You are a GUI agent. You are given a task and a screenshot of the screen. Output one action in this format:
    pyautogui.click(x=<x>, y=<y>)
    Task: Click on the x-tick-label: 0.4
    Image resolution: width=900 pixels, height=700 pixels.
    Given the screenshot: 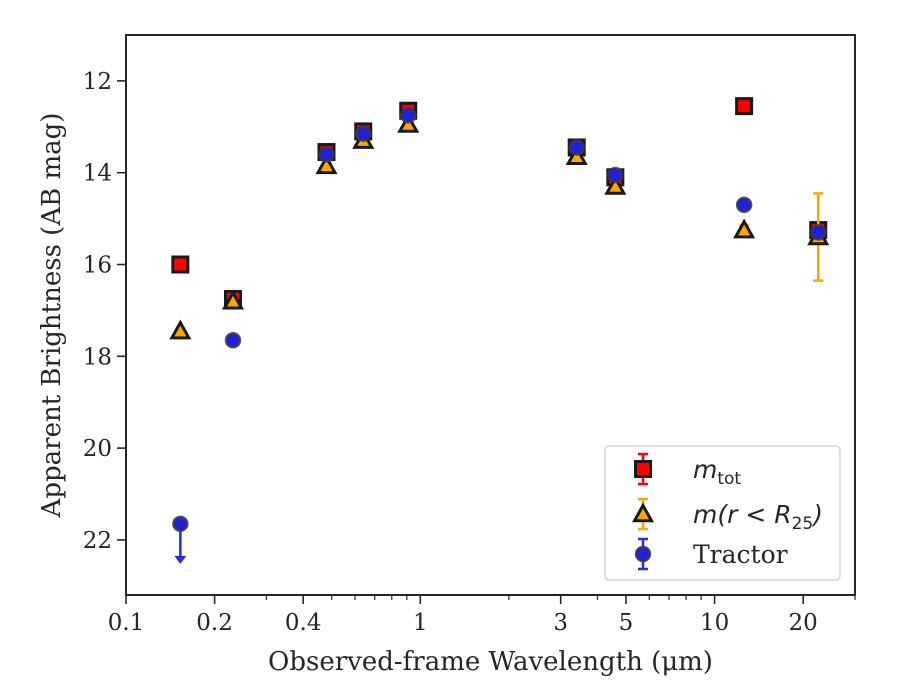 What is the action you would take?
    pyautogui.click(x=303, y=623)
    